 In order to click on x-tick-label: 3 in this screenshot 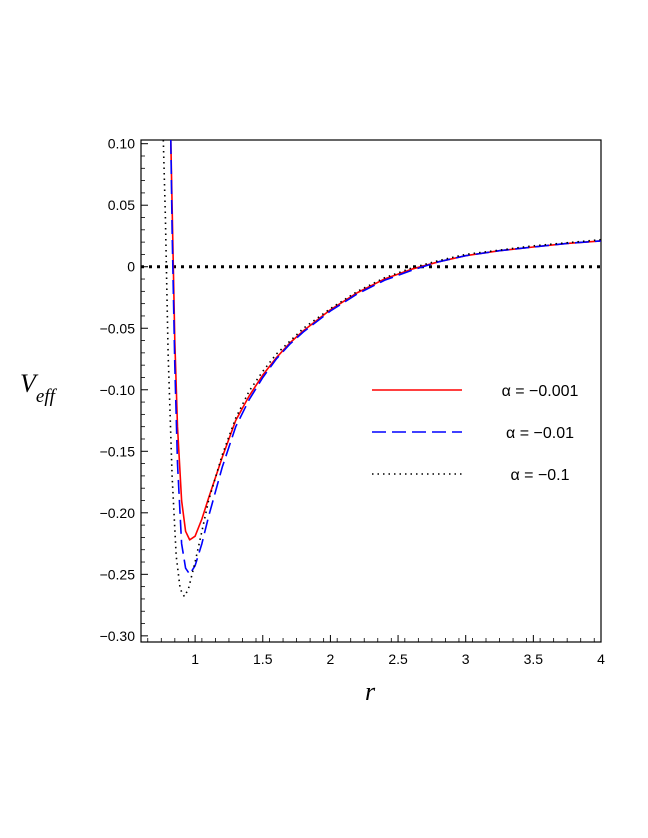, I will do `click(466, 659)`.